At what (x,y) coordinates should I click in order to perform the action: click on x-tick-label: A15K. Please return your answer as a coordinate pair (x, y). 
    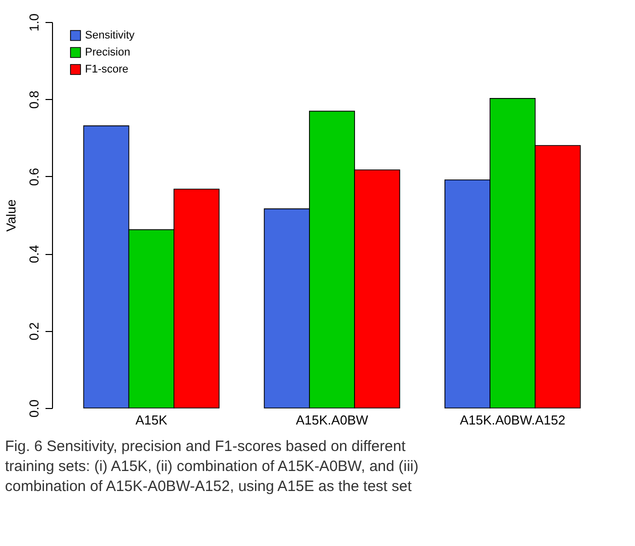
    Looking at the image, I should click on (151, 420).